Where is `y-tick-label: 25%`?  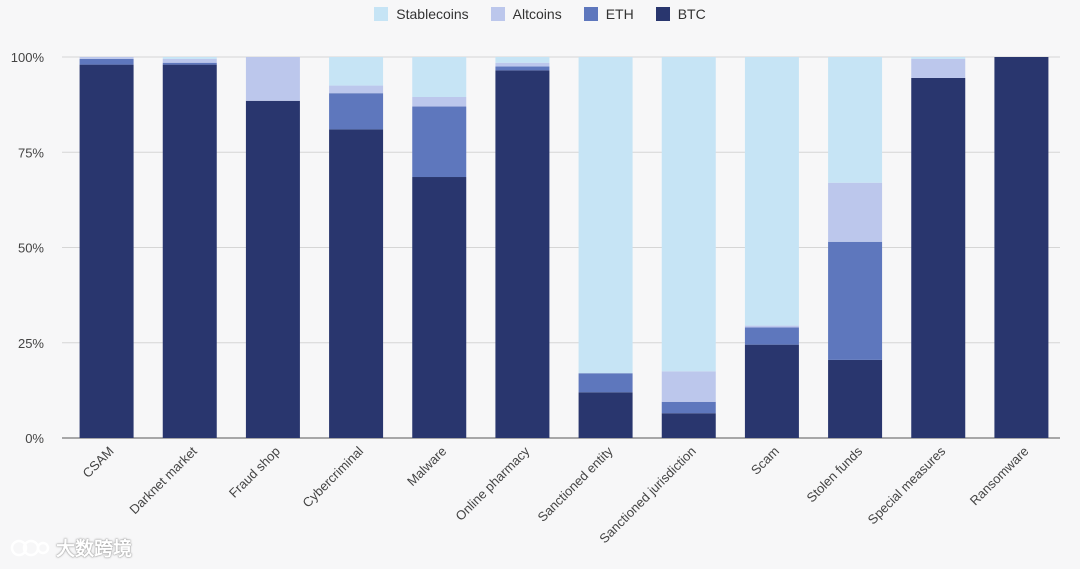 y-tick-label: 25% is located at coordinates (31, 343).